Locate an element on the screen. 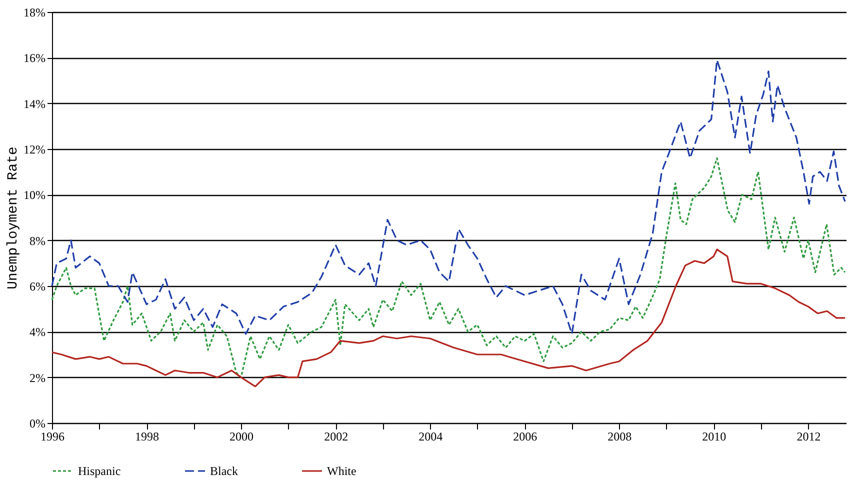  x-tick-label: 2002 is located at coordinates (336, 437).